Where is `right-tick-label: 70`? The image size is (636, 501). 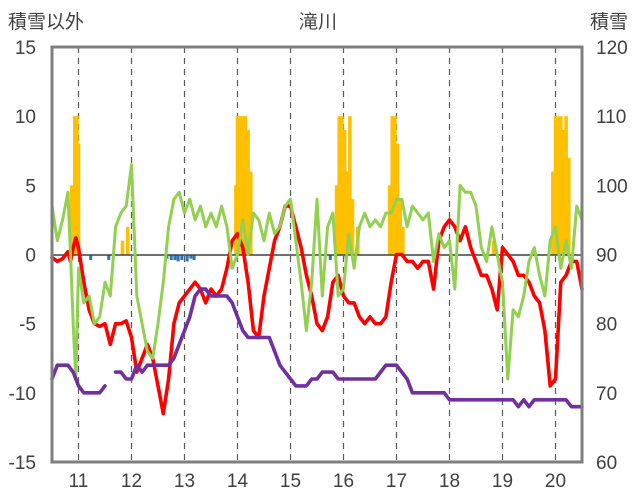 right-tick-label: 70 is located at coordinates (606, 394).